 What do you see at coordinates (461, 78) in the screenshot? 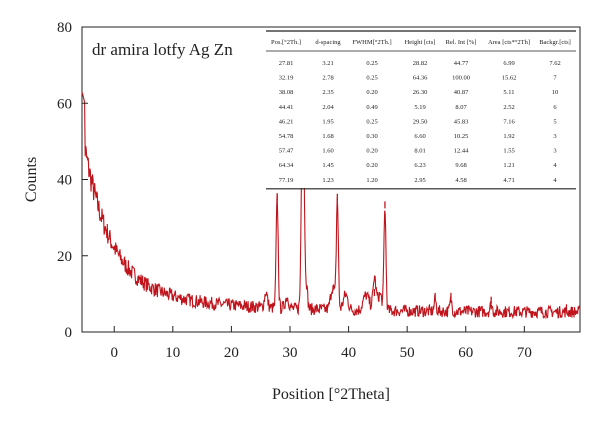
I see `peak-table-cell: 100.00` at bounding box center [461, 78].